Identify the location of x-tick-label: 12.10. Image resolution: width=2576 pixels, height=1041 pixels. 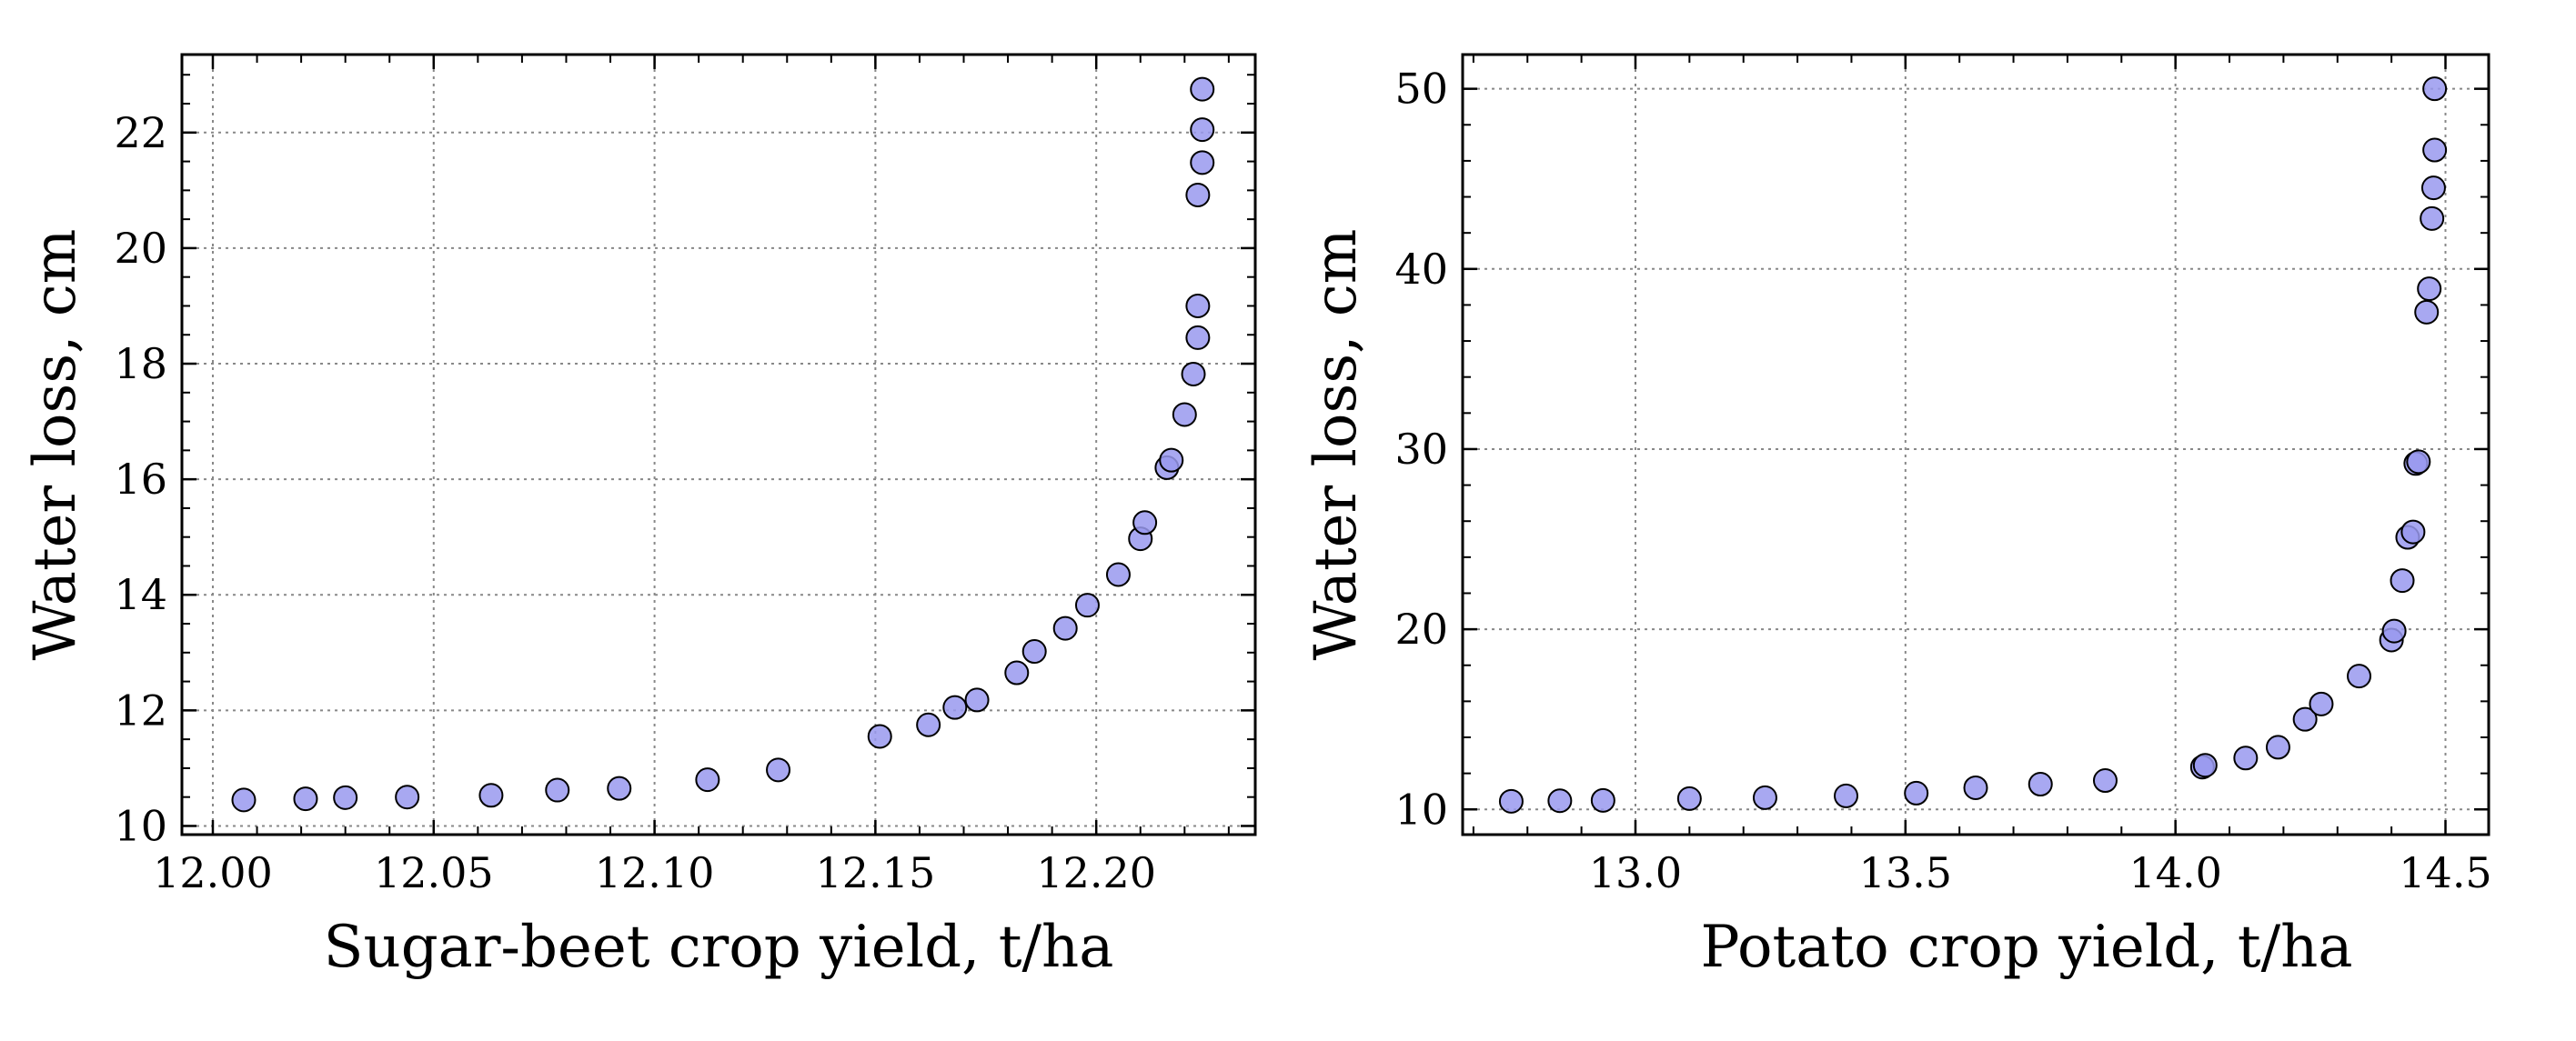
(655, 872).